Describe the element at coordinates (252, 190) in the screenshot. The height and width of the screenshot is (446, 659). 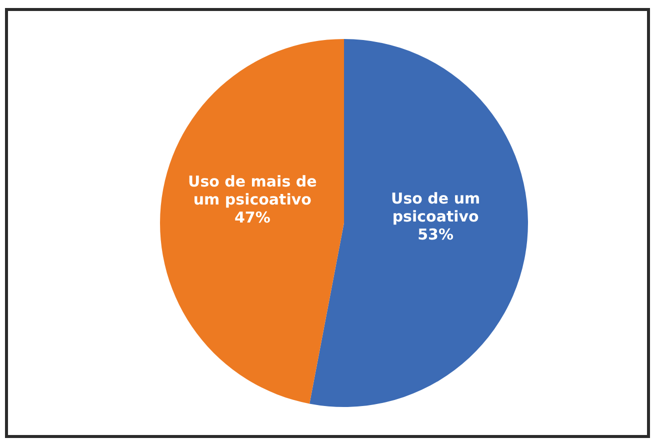
I see `slice-label: Uso de mais de um psicoativo` at that location.